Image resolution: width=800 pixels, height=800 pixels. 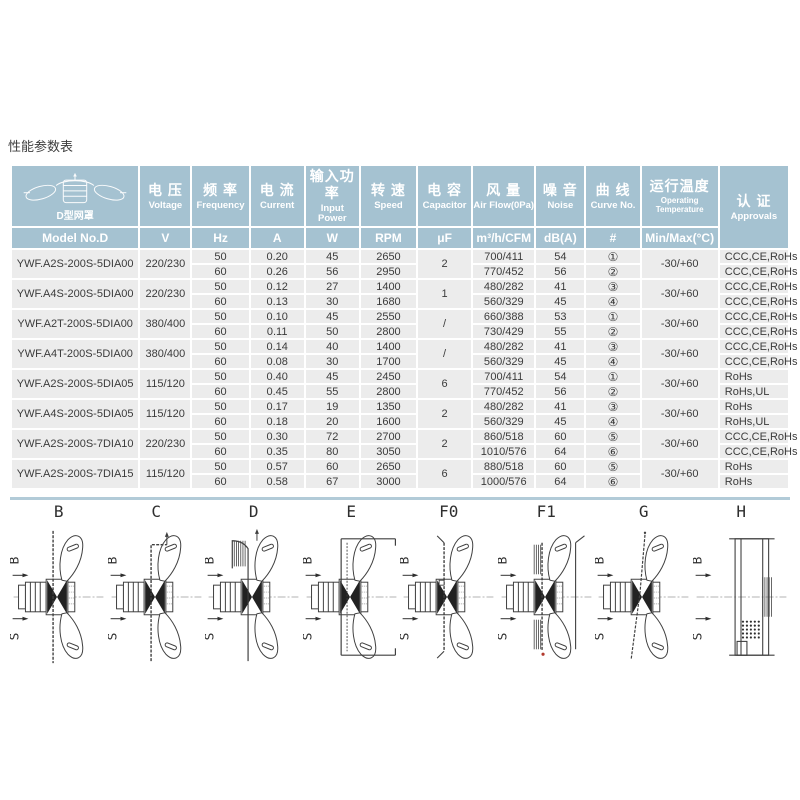 I want to click on diagram-label-B: B, so click(x=58, y=511).